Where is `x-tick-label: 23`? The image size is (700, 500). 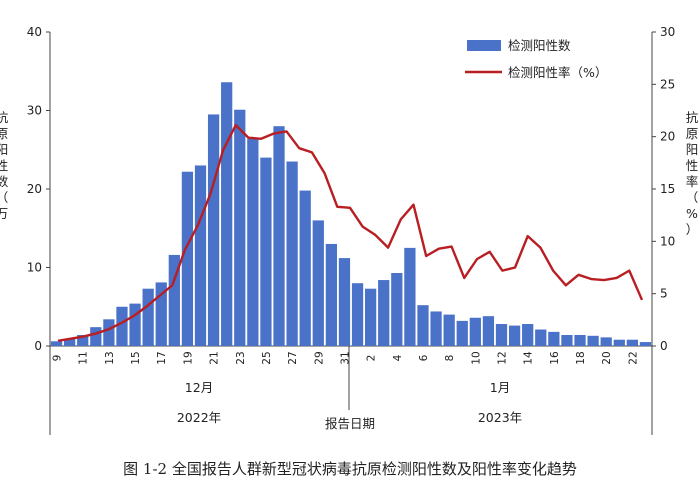 x-tick-label: 23 is located at coordinates (241, 357).